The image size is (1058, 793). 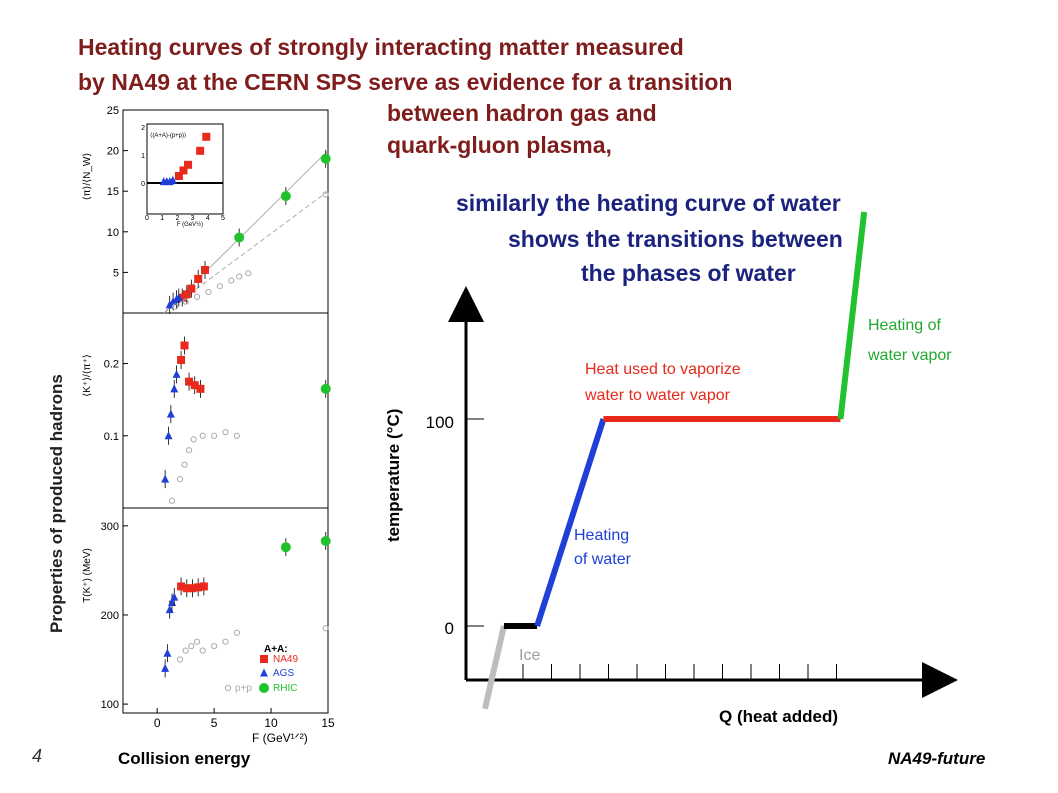 What do you see at coordinates (909, 355) in the screenshot?
I see `annotation-vapor-2: water vapor` at bounding box center [909, 355].